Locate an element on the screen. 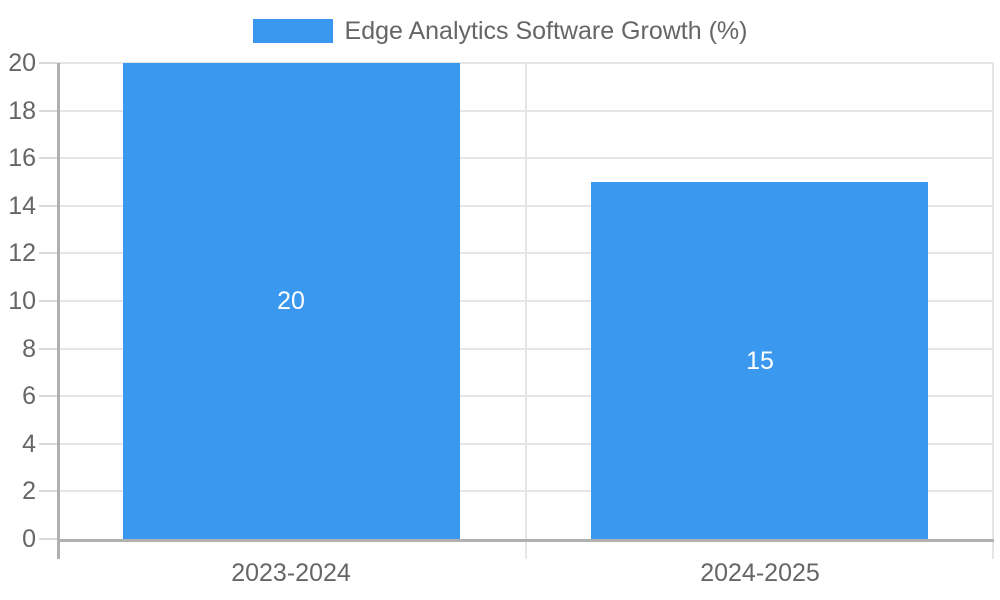 This screenshot has height=600, width=1000. y-tick-label: 20 is located at coordinates (22, 63).